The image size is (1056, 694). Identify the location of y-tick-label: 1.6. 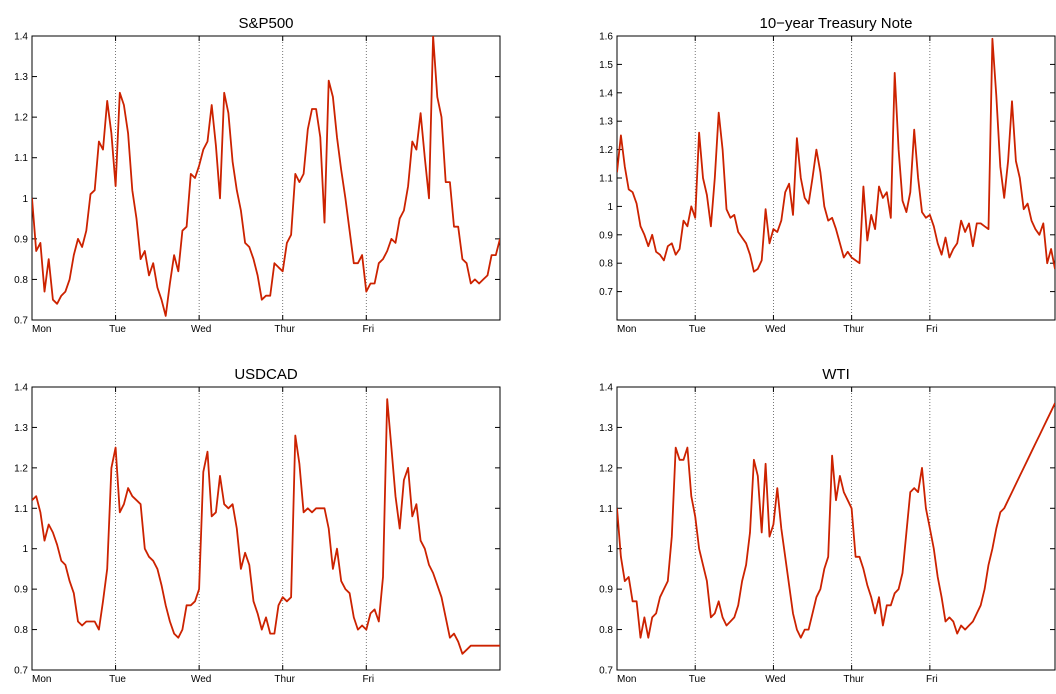
(606, 37).